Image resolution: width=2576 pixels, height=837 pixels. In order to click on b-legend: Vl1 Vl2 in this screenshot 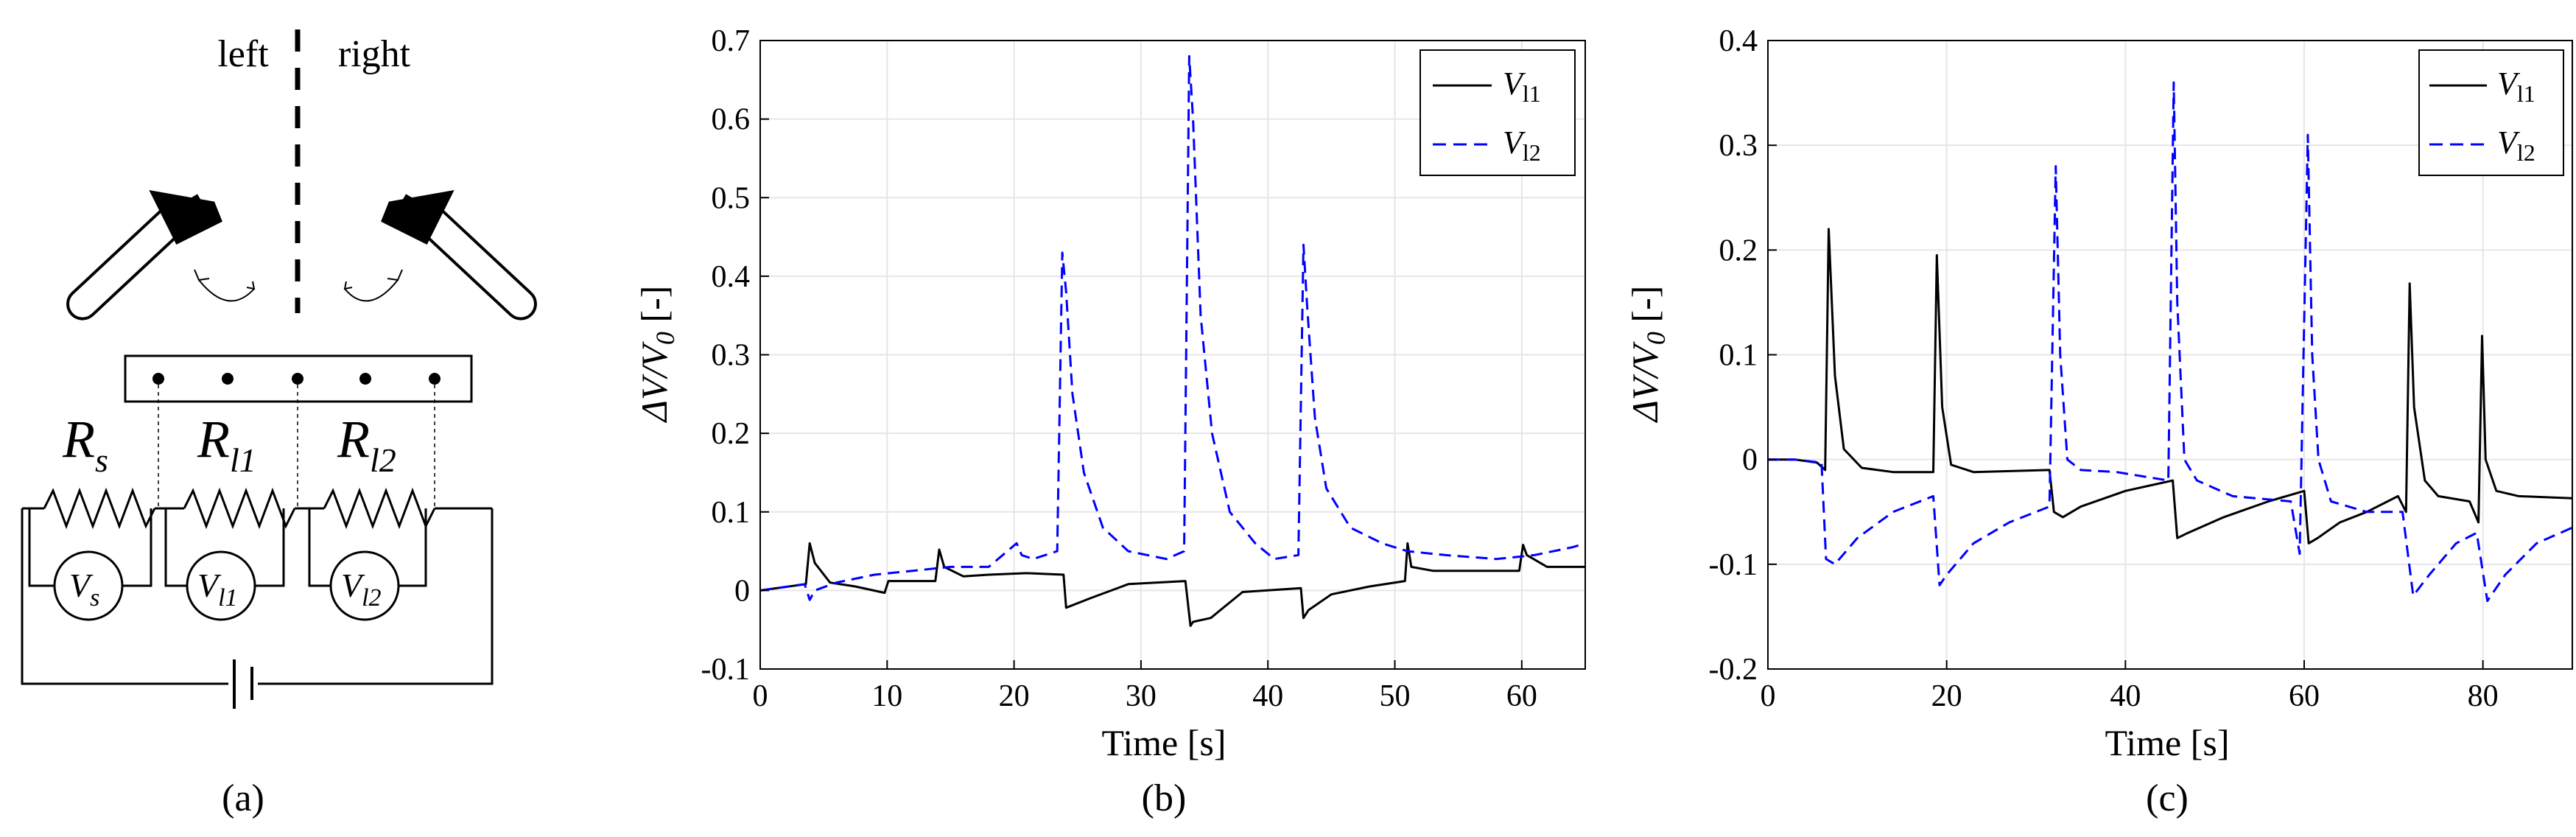, I will do `click(1497, 112)`.